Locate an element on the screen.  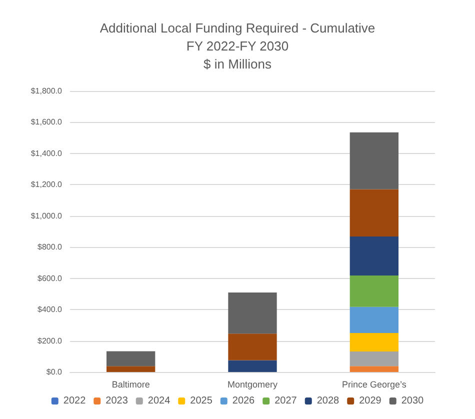
chart-title: Additional Local Funding Required - Cumulative FY 2022-FY 2030 $ in Millions is located at coordinates (238, 46).